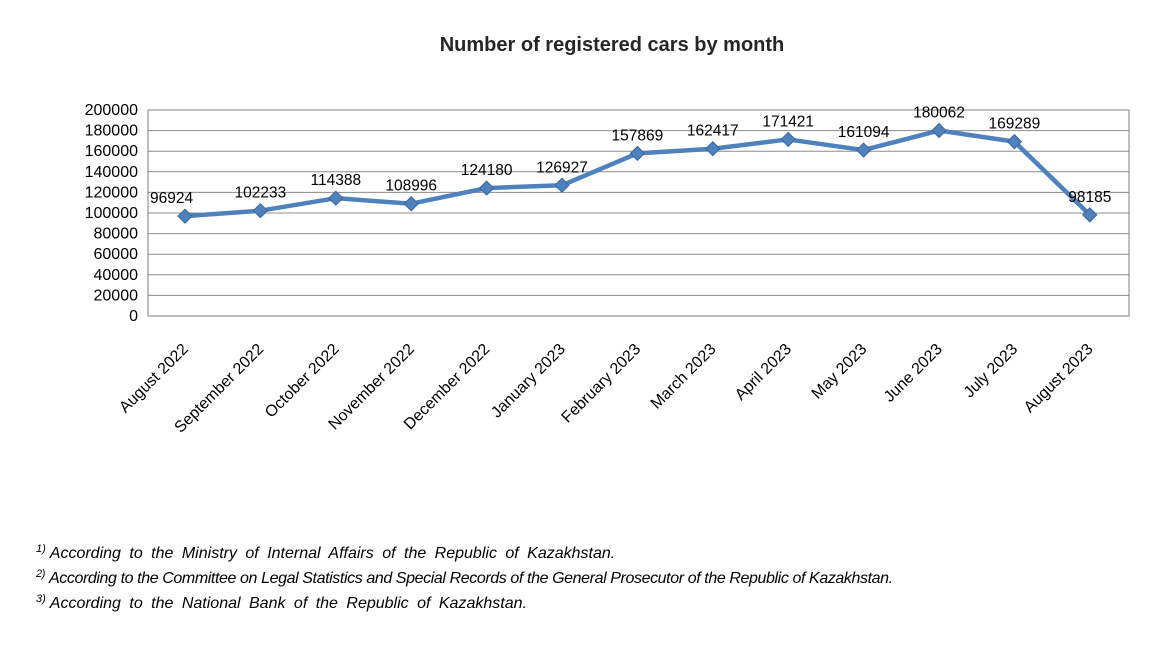 This screenshot has height=672, width=1163. Describe the element at coordinates (788, 121) in the screenshot. I see `data-label: 171421` at that location.